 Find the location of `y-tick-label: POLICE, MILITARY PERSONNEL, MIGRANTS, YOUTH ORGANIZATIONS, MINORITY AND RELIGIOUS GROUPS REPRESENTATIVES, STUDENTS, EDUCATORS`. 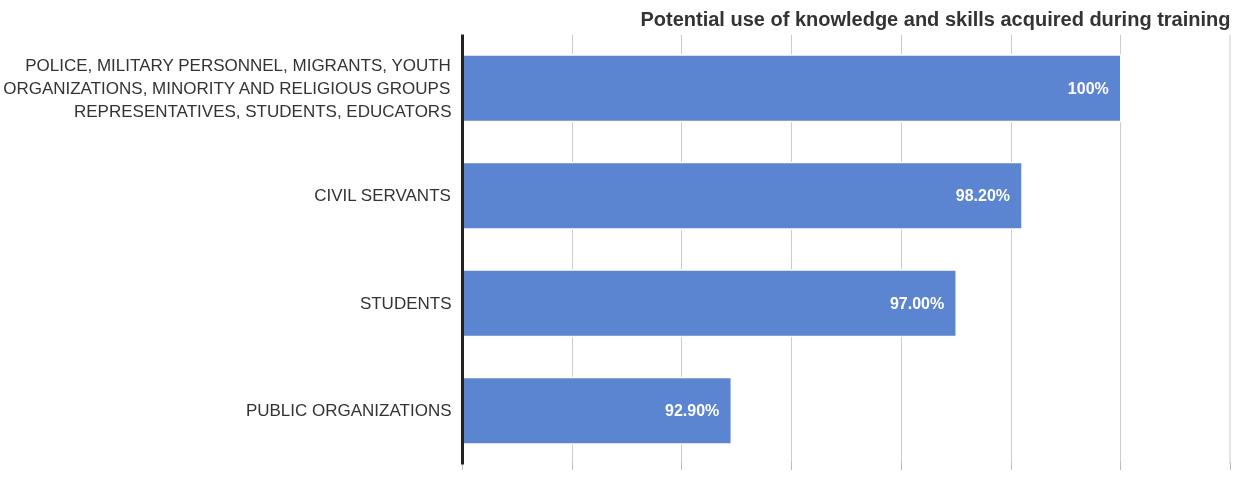

y-tick-label: POLICE, MILITARY PERSONNEL, MIGRANTS, YOUTH ORGANIZATIONS, MINORITY AND RELIGIOUS GROUPS REPRESENTATIVES, STUDENTS, EDUCATORS is located at coordinates (227, 88).